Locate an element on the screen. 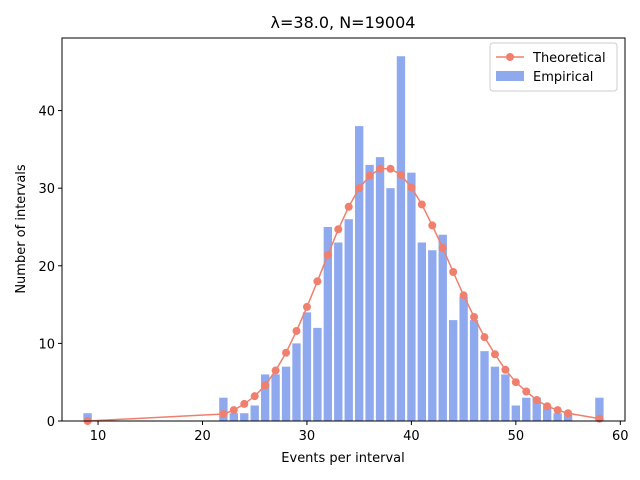 The width and height of the screenshot is (640, 480). y-axis-label: Number of intervals is located at coordinates (21, 229).